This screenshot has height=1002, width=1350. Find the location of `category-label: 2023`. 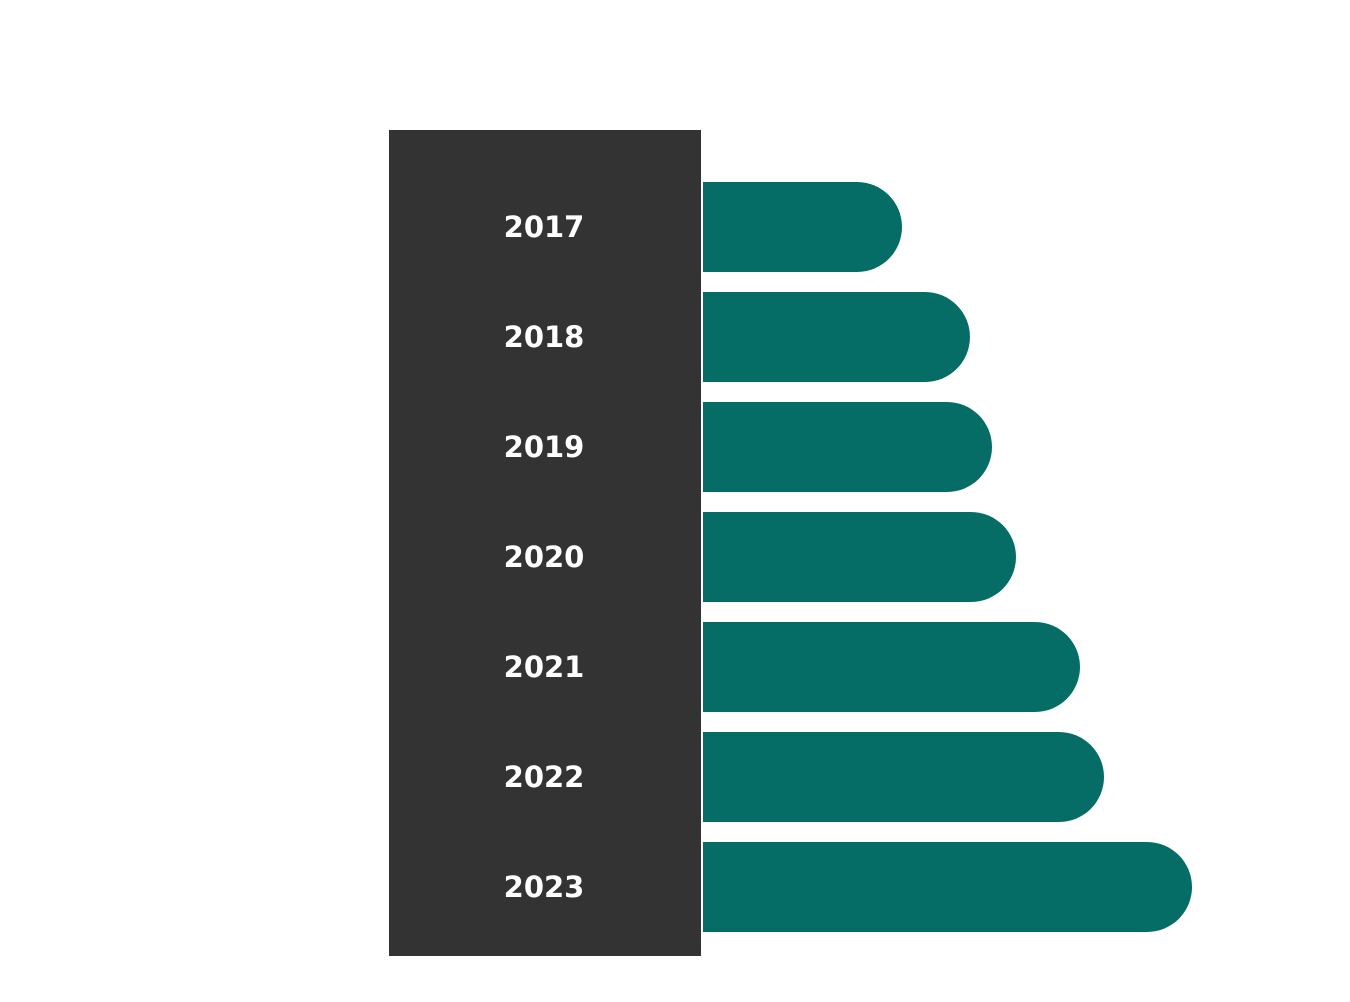

category-label: 2023 is located at coordinates (544, 887).